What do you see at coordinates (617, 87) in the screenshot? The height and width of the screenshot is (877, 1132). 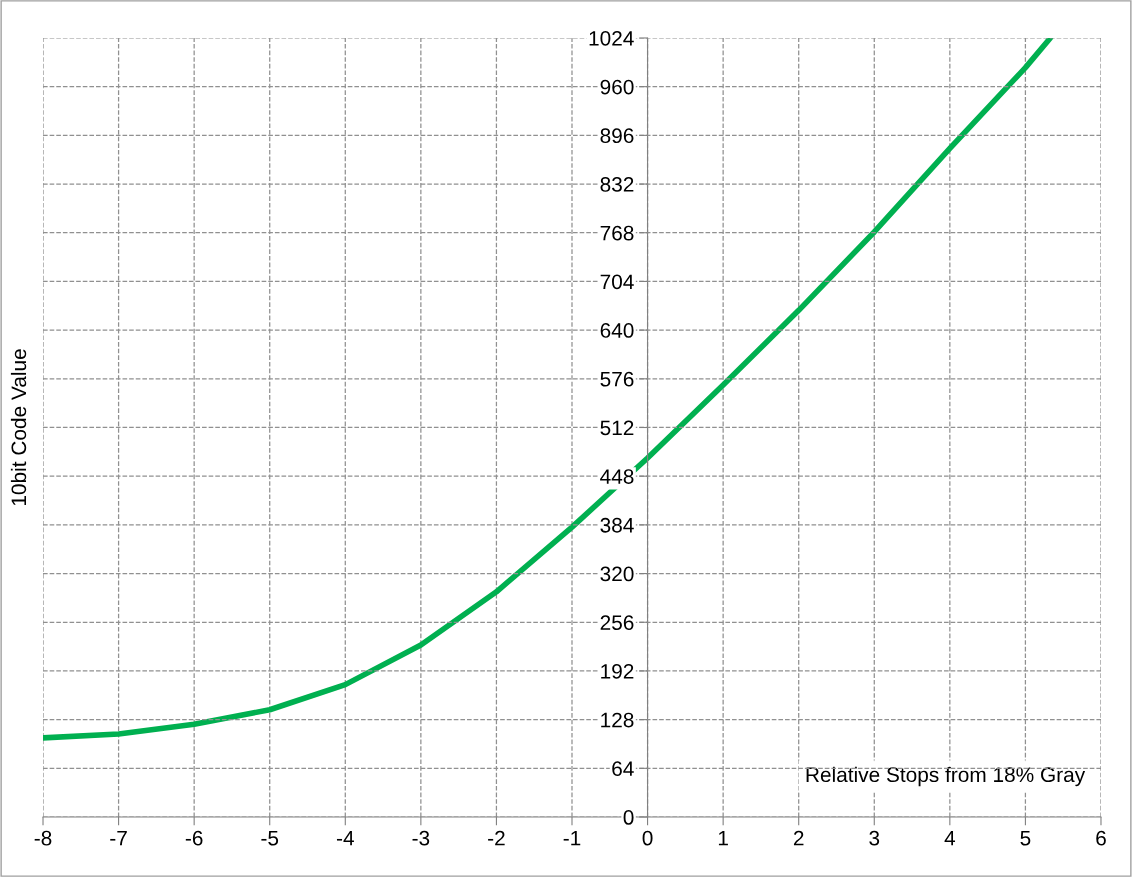 I see `y-tick-label: 960` at bounding box center [617, 87].